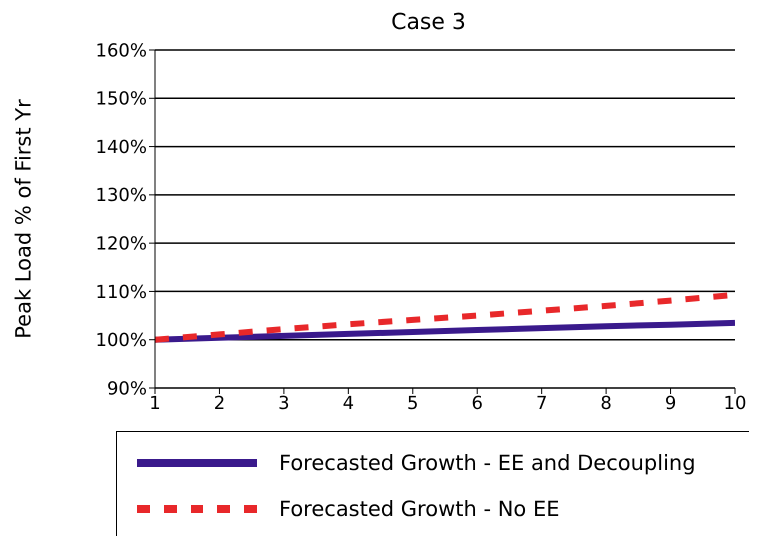  I want to click on x-tick-label: 8, so click(606, 403).